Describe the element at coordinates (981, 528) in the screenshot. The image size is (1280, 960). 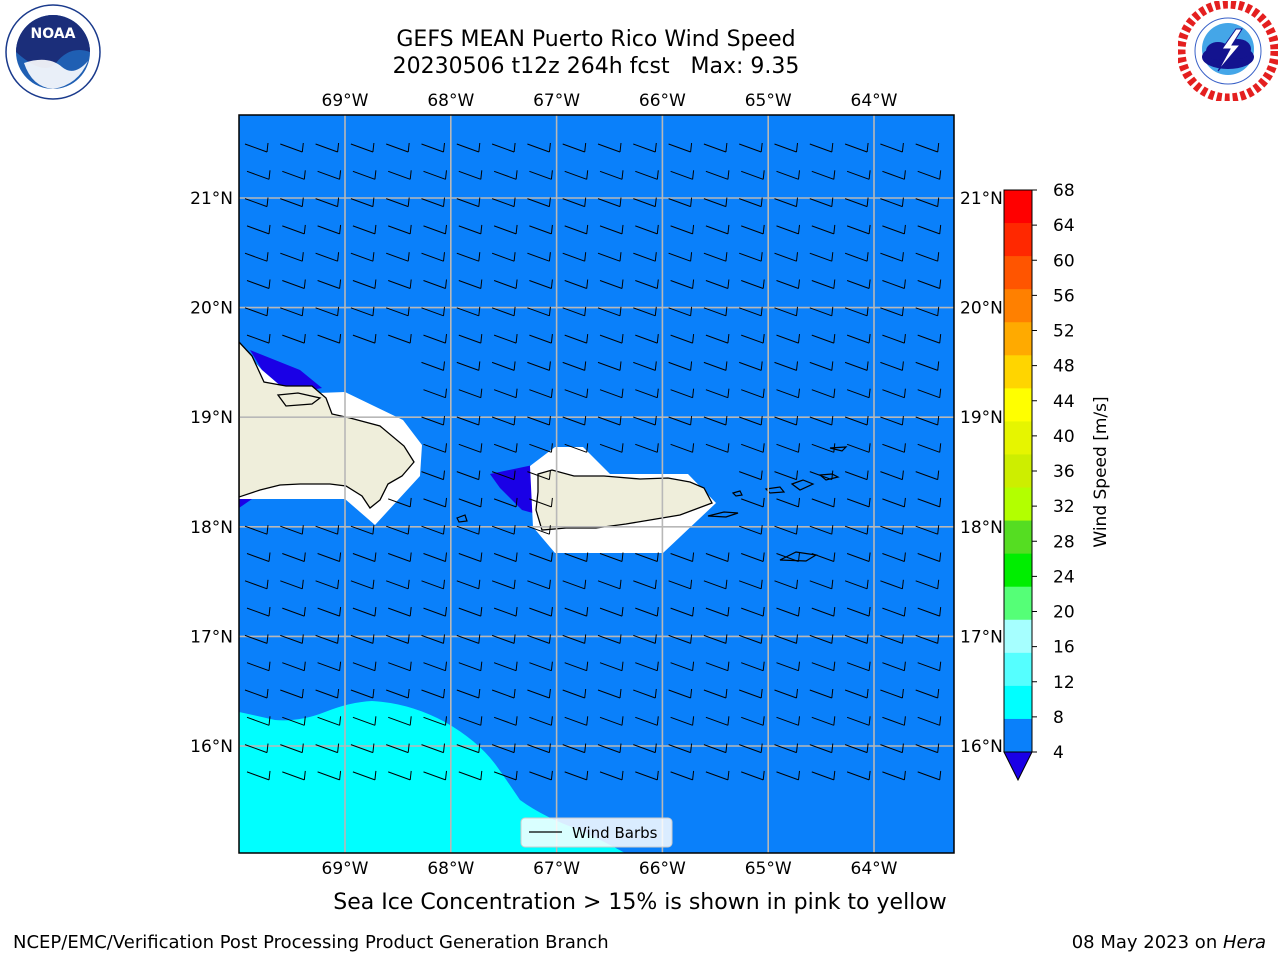
I see `lat-tick-label: 18°N` at that location.